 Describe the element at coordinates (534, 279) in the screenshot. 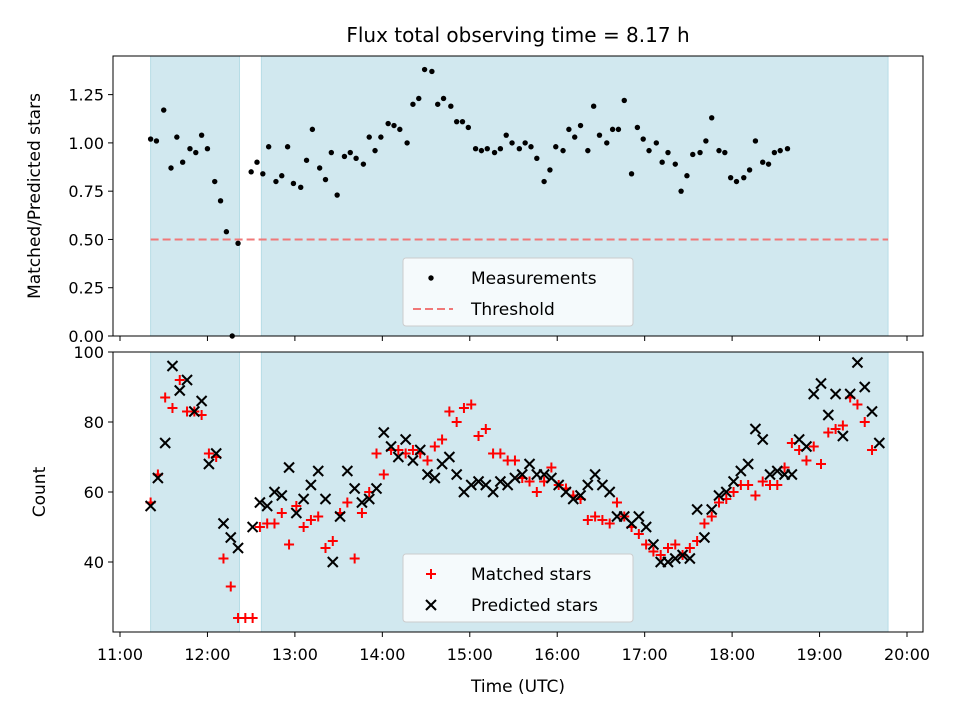

I see `legend-label: Measurements` at that location.